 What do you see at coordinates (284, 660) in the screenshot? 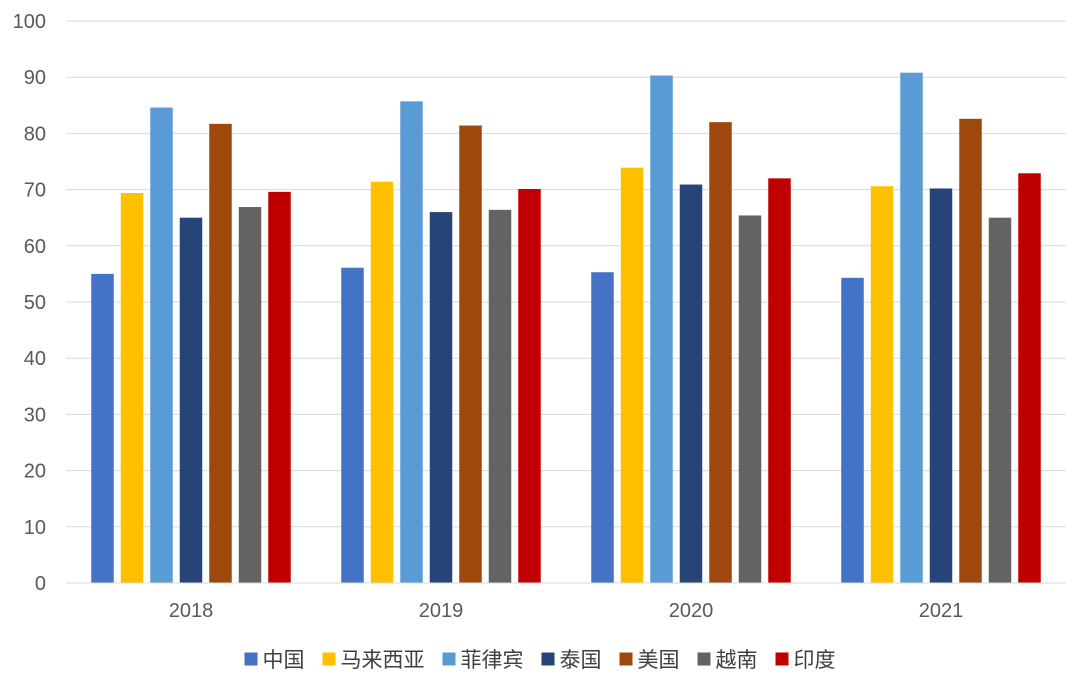
I see `legend-label: 中国` at bounding box center [284, 660].